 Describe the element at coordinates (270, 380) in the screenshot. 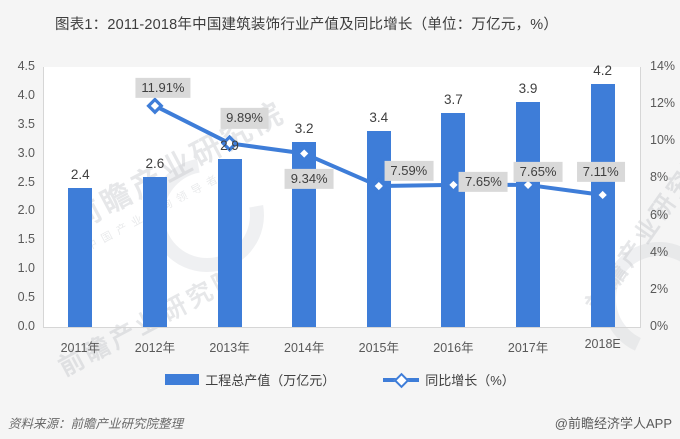

I see `legend-label-output-value: 工程总产值（万亿元）` at that location.